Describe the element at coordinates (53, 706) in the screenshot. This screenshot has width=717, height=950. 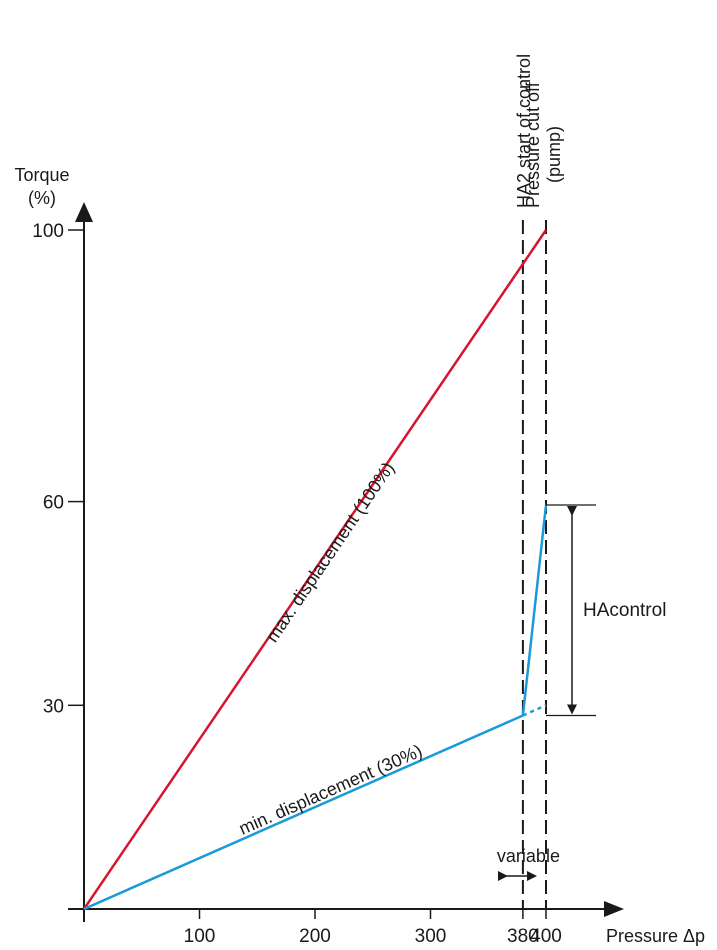
I see `y-tick-label-30: 30` at that location.